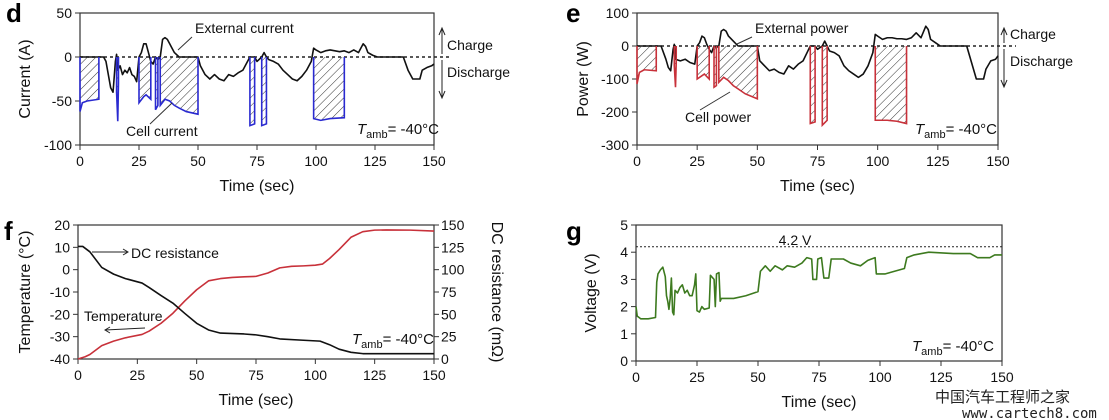 This screenshot has height=420, width=1109. I want to click on y-tick-label: -30, so click(60, 337).